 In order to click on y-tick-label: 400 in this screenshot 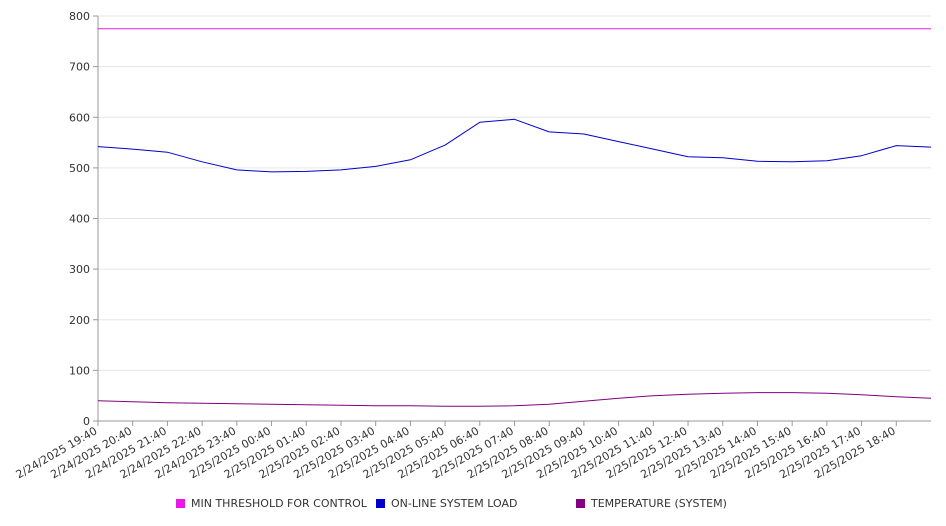, I will do `click(79, 219)`.